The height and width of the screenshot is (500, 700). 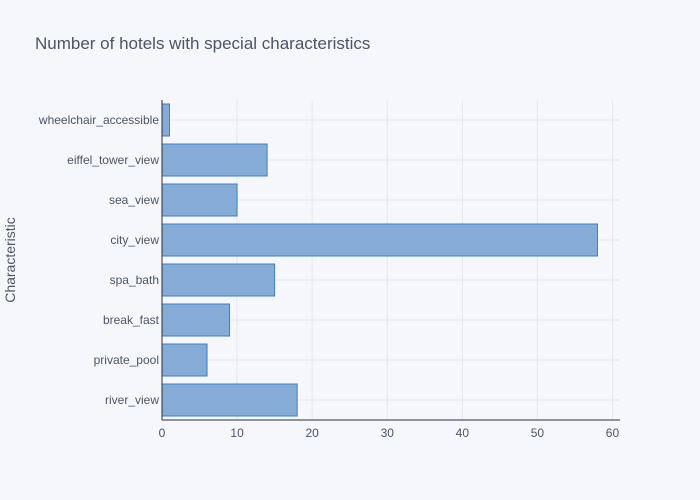 What do you see at coordinates (10, 260) in the screenshot?
I see `y-axis-title: Characteristic` at bounding box center [10, 260].